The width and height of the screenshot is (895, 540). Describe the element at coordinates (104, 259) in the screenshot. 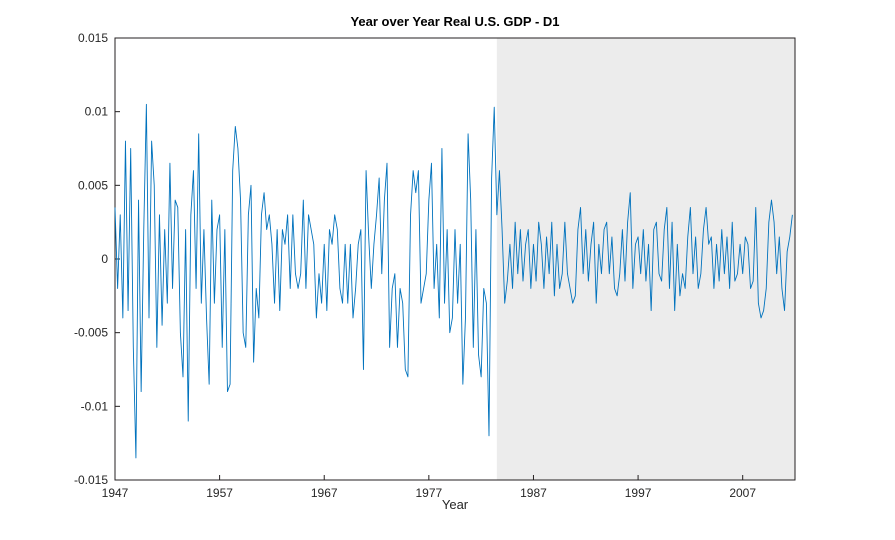

I see `y-tick-label: 0` at that location.